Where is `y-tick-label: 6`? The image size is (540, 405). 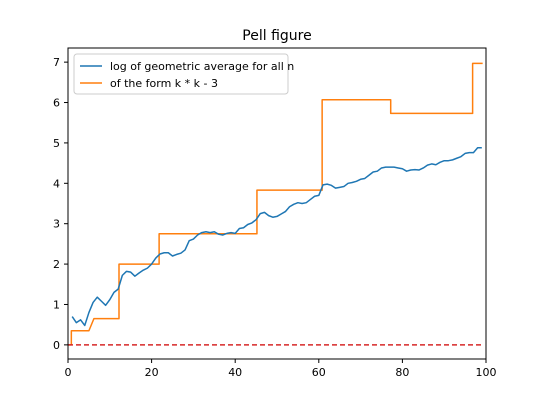
y-tick-label: 6 is located at coordinates (56, 103).